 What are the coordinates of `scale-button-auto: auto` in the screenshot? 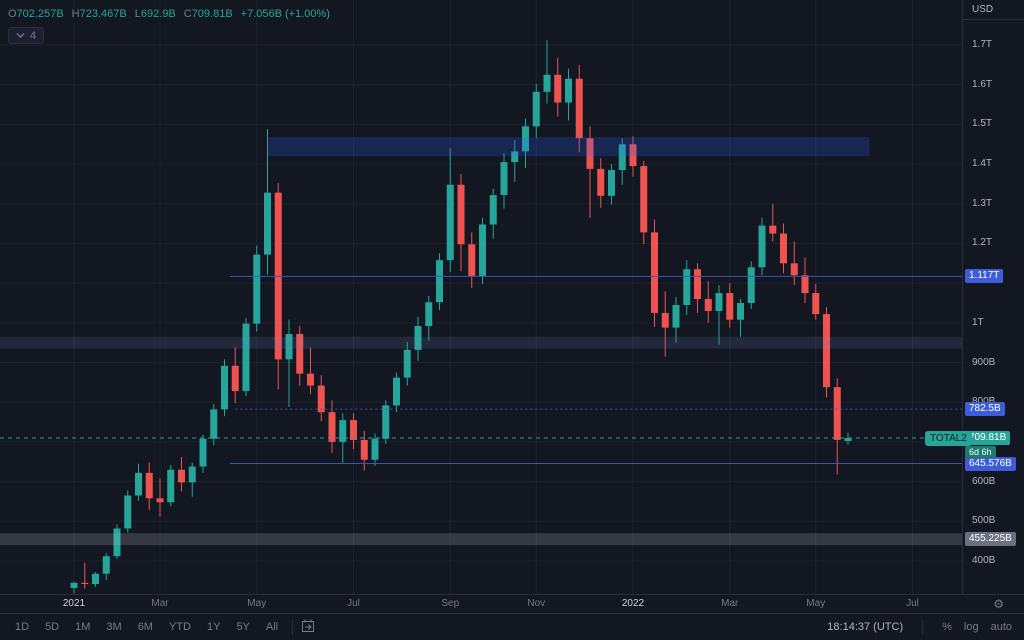 It's located at (1001, 627).